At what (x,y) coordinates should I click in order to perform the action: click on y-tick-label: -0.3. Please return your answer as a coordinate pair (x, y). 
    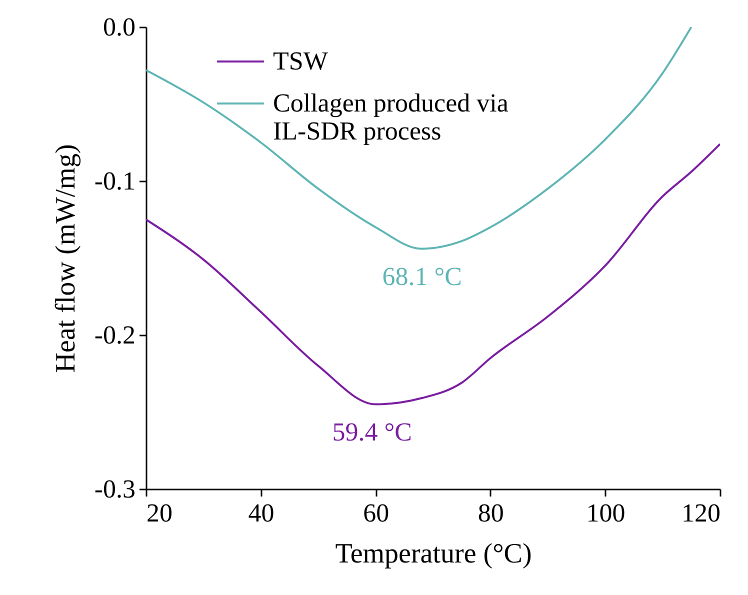
    Looking at the image, I should click on (115, 489).